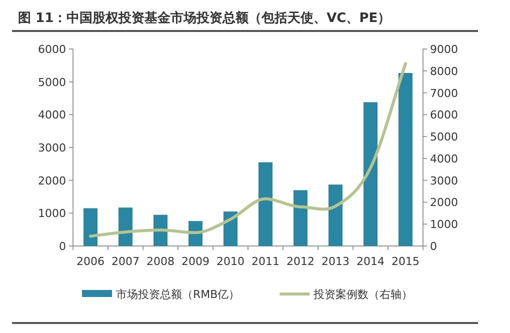  What do you see at coordinates (444, 137) in the screenshot?
I see `y2-tick-label: 5000` at bounding box center [444, 137].